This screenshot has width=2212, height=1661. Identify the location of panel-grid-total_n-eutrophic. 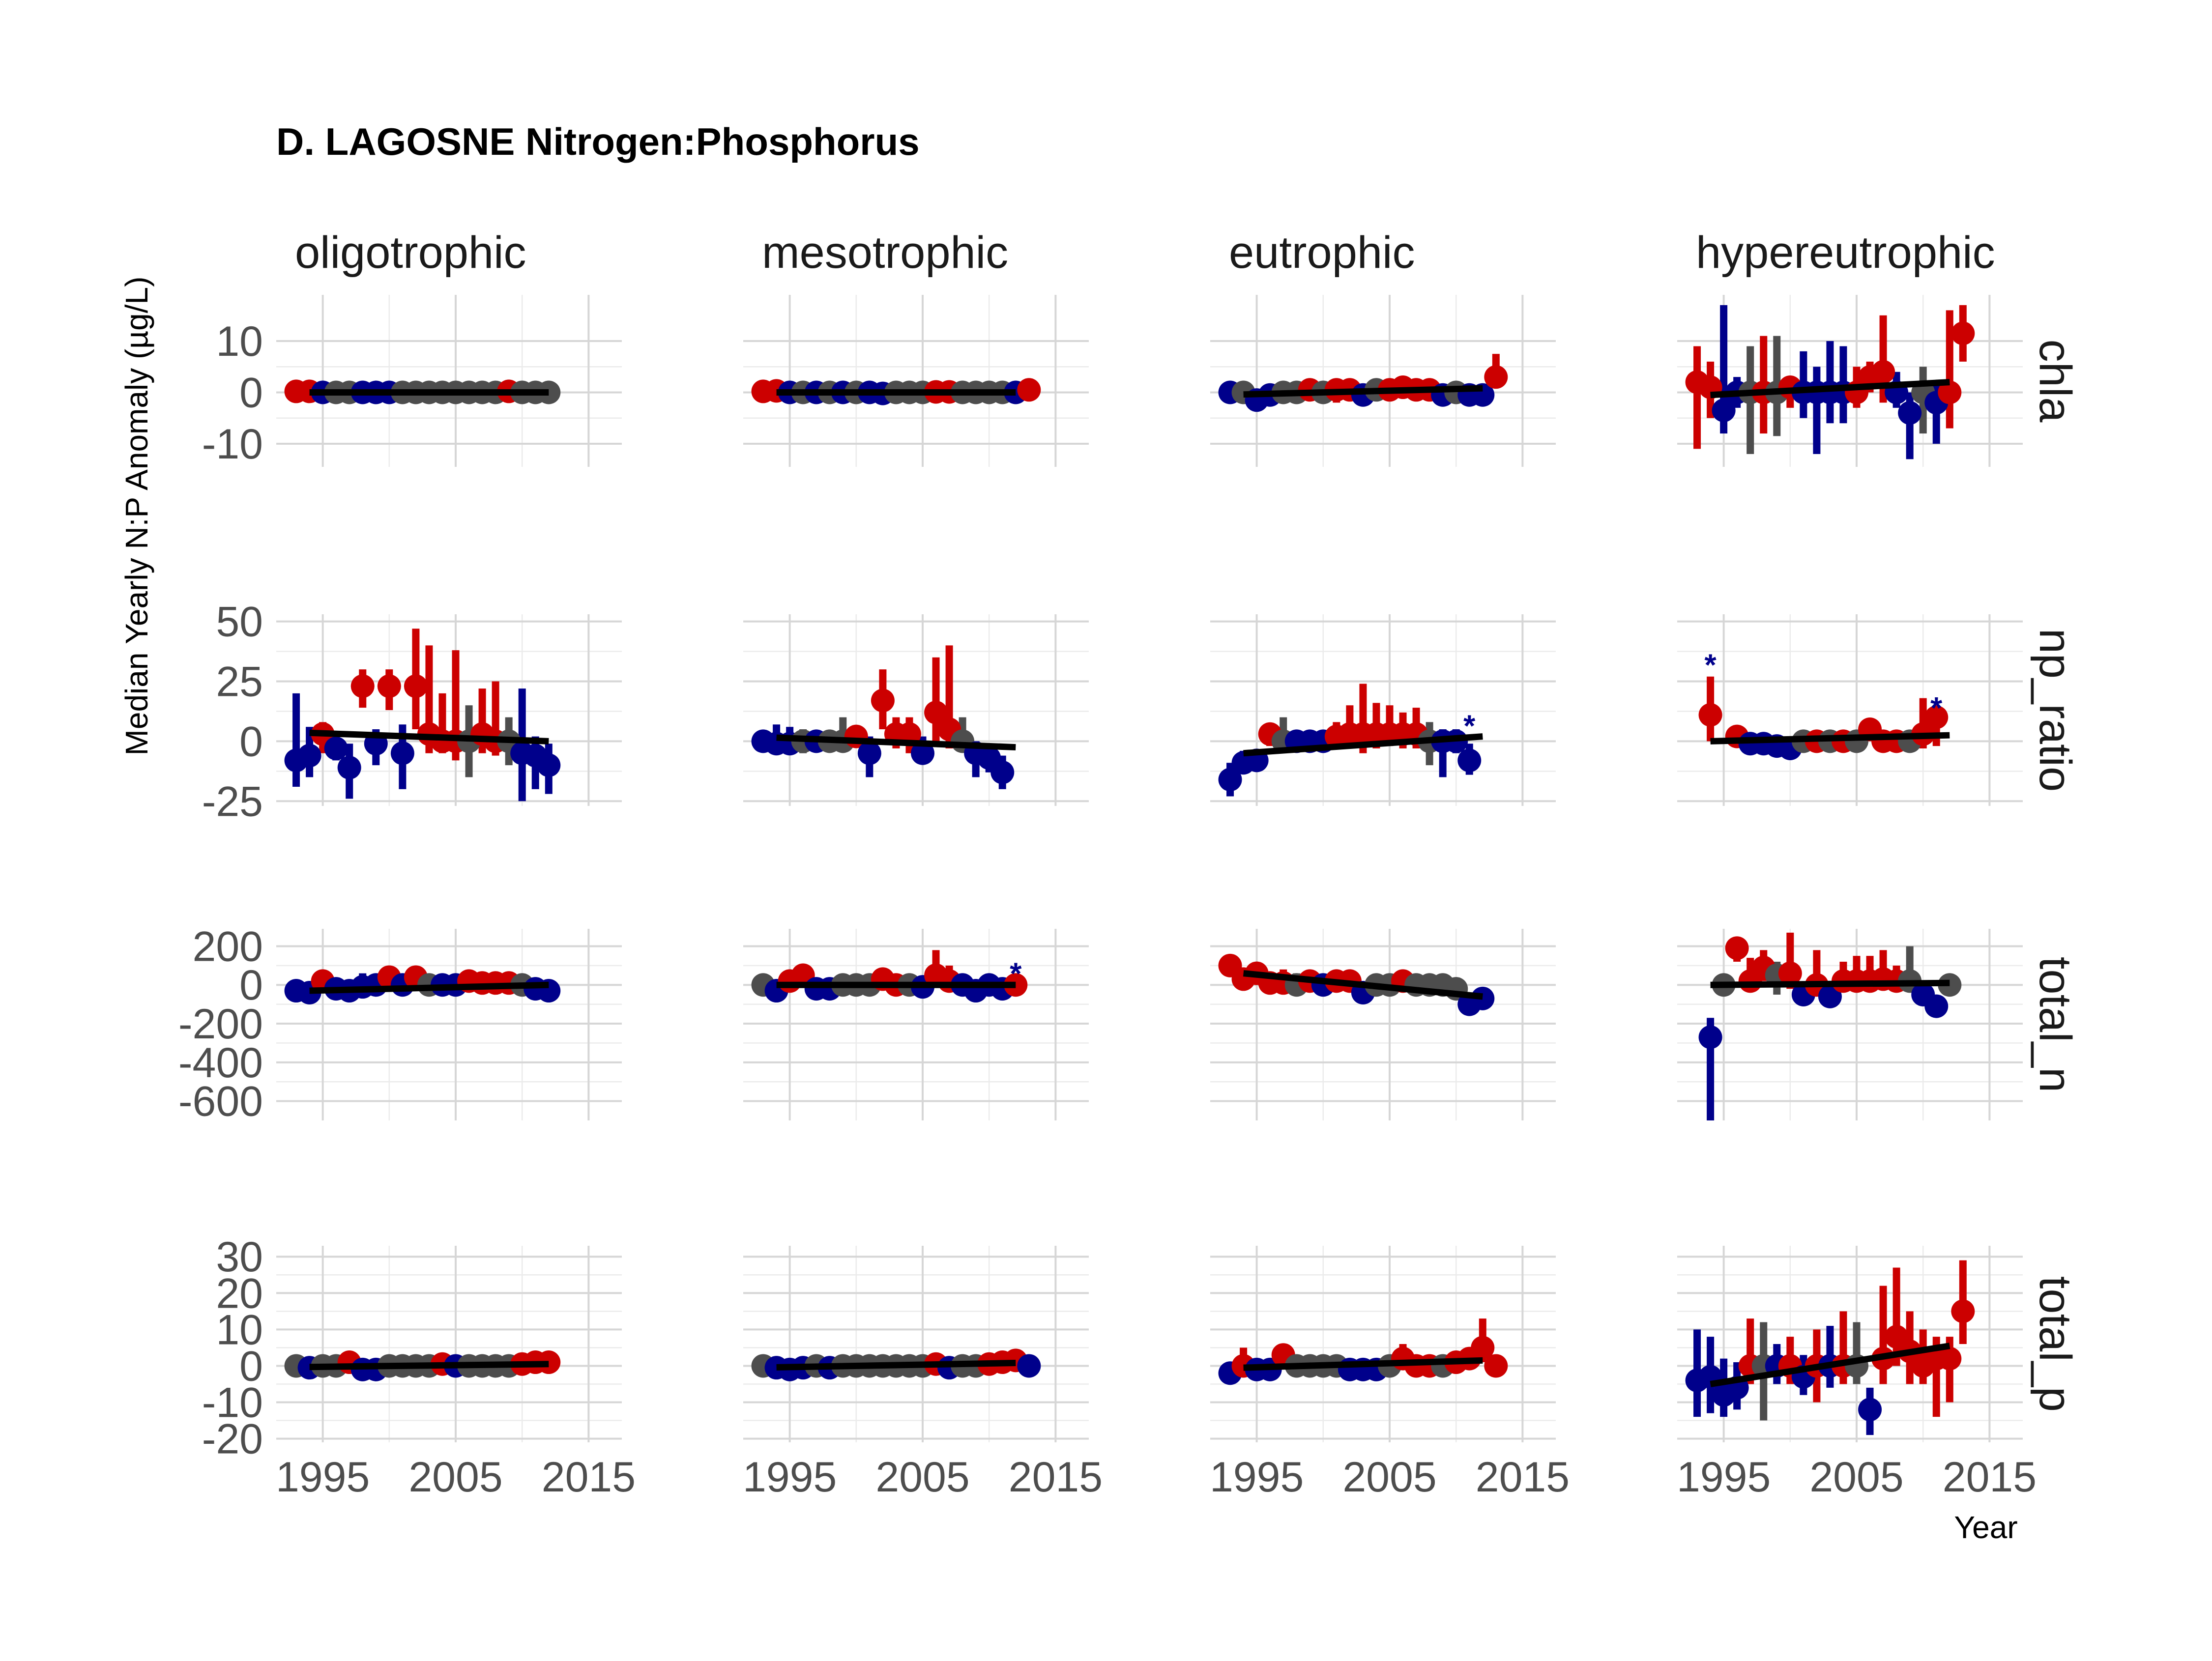
(1383, 1024).